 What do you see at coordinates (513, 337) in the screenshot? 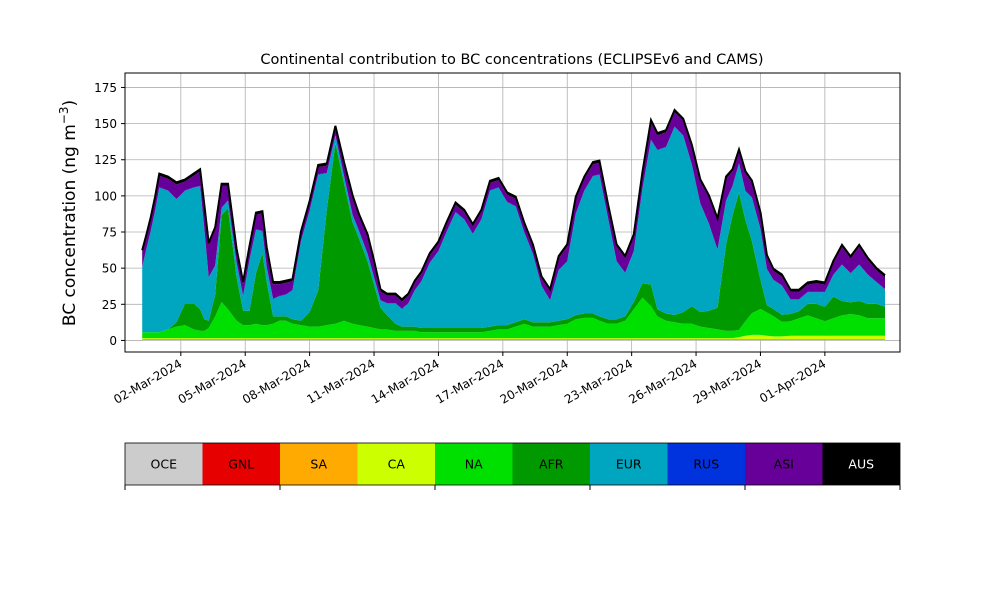
I see `area-ca` at bounding box center [513, 337].